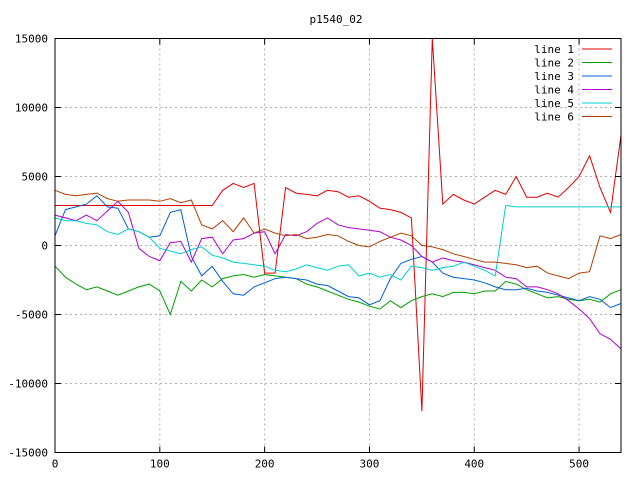 The height and width of the screenshot is (480, 640). What do you see at coordinates (31, 315) in the screenshot?
I see `y-tick-label: -5000` at bounding box center [31, 315].